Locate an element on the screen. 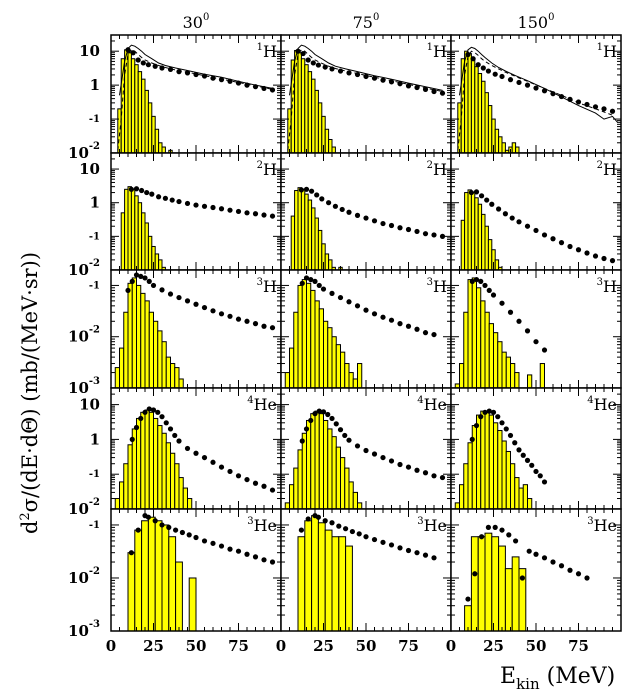  x-axis-title-unit: (MeV) is located at coordinates (578, 676).